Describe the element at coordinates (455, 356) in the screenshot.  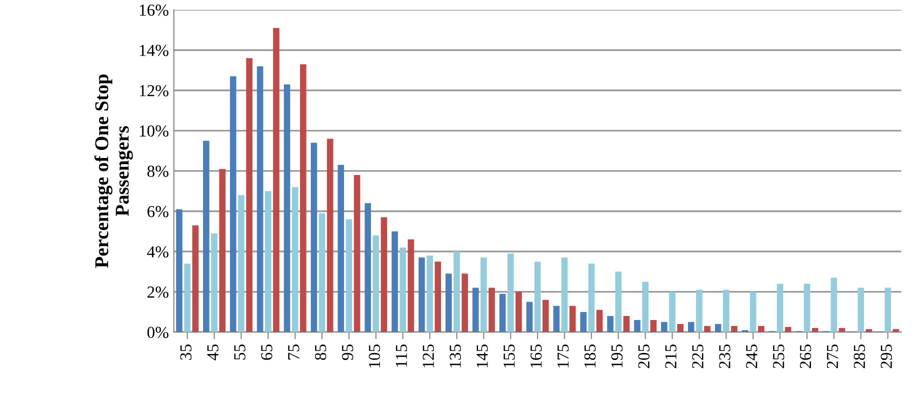
I see `x-tick-label: 135` at that location.